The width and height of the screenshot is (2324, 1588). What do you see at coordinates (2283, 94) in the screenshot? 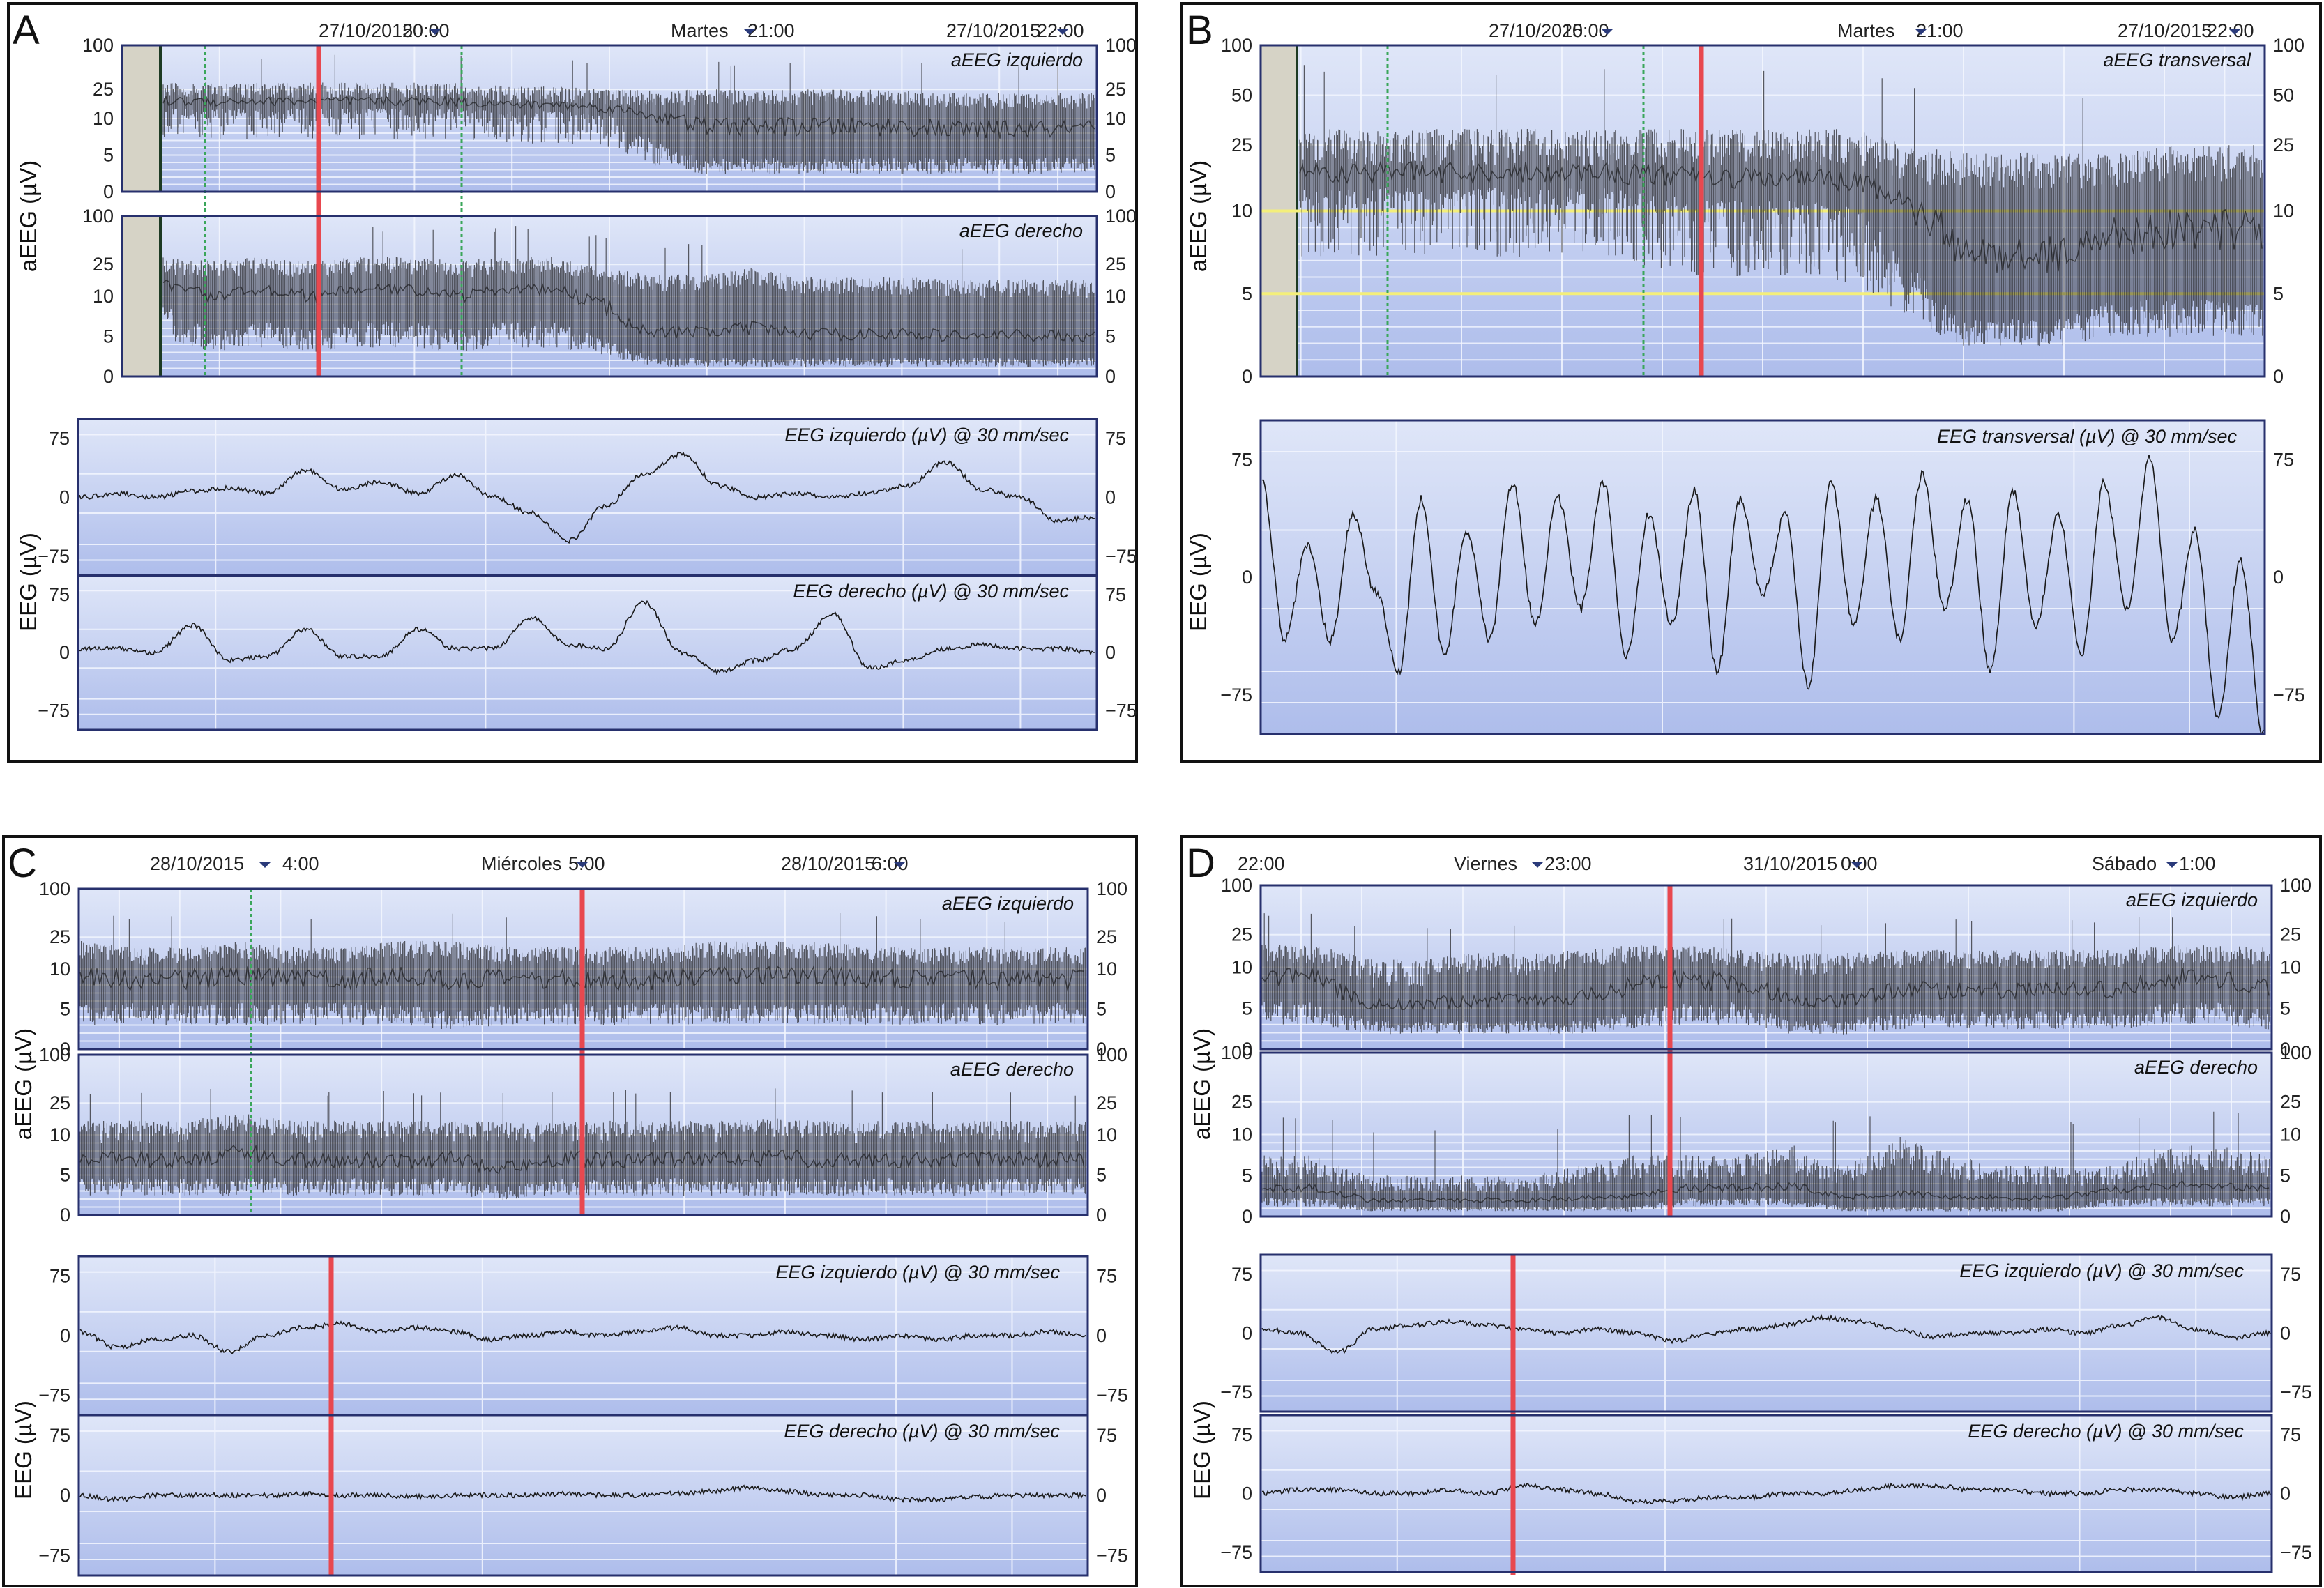
I see `y-tick-label-right: 50` at bounding box center [2283, 94].